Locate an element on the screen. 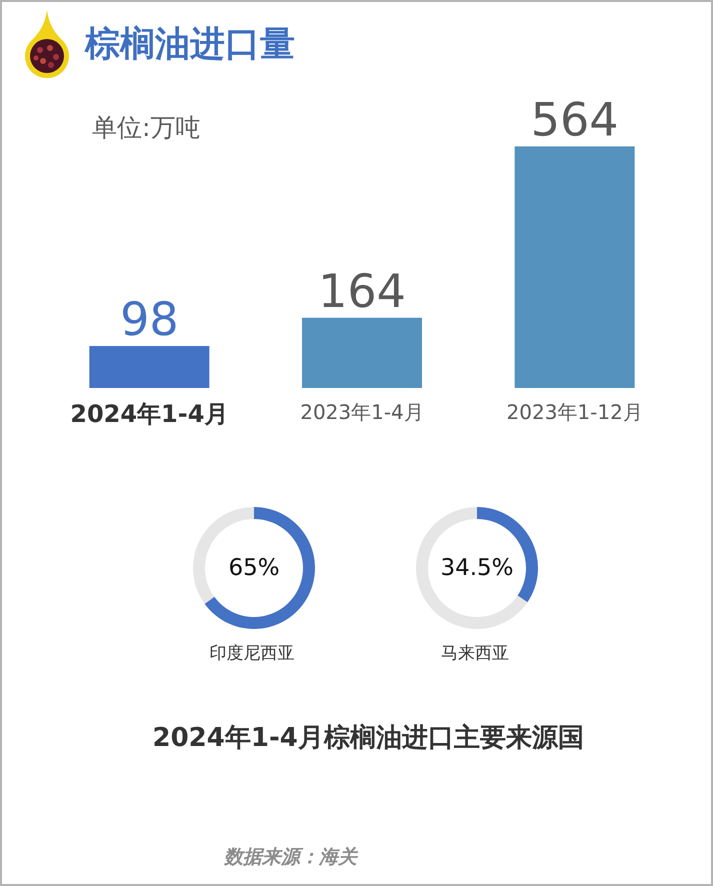 The height and width of the screenshot is (886, 713). source-note: 数据来源：海关 is located at coordinates (290, 857).